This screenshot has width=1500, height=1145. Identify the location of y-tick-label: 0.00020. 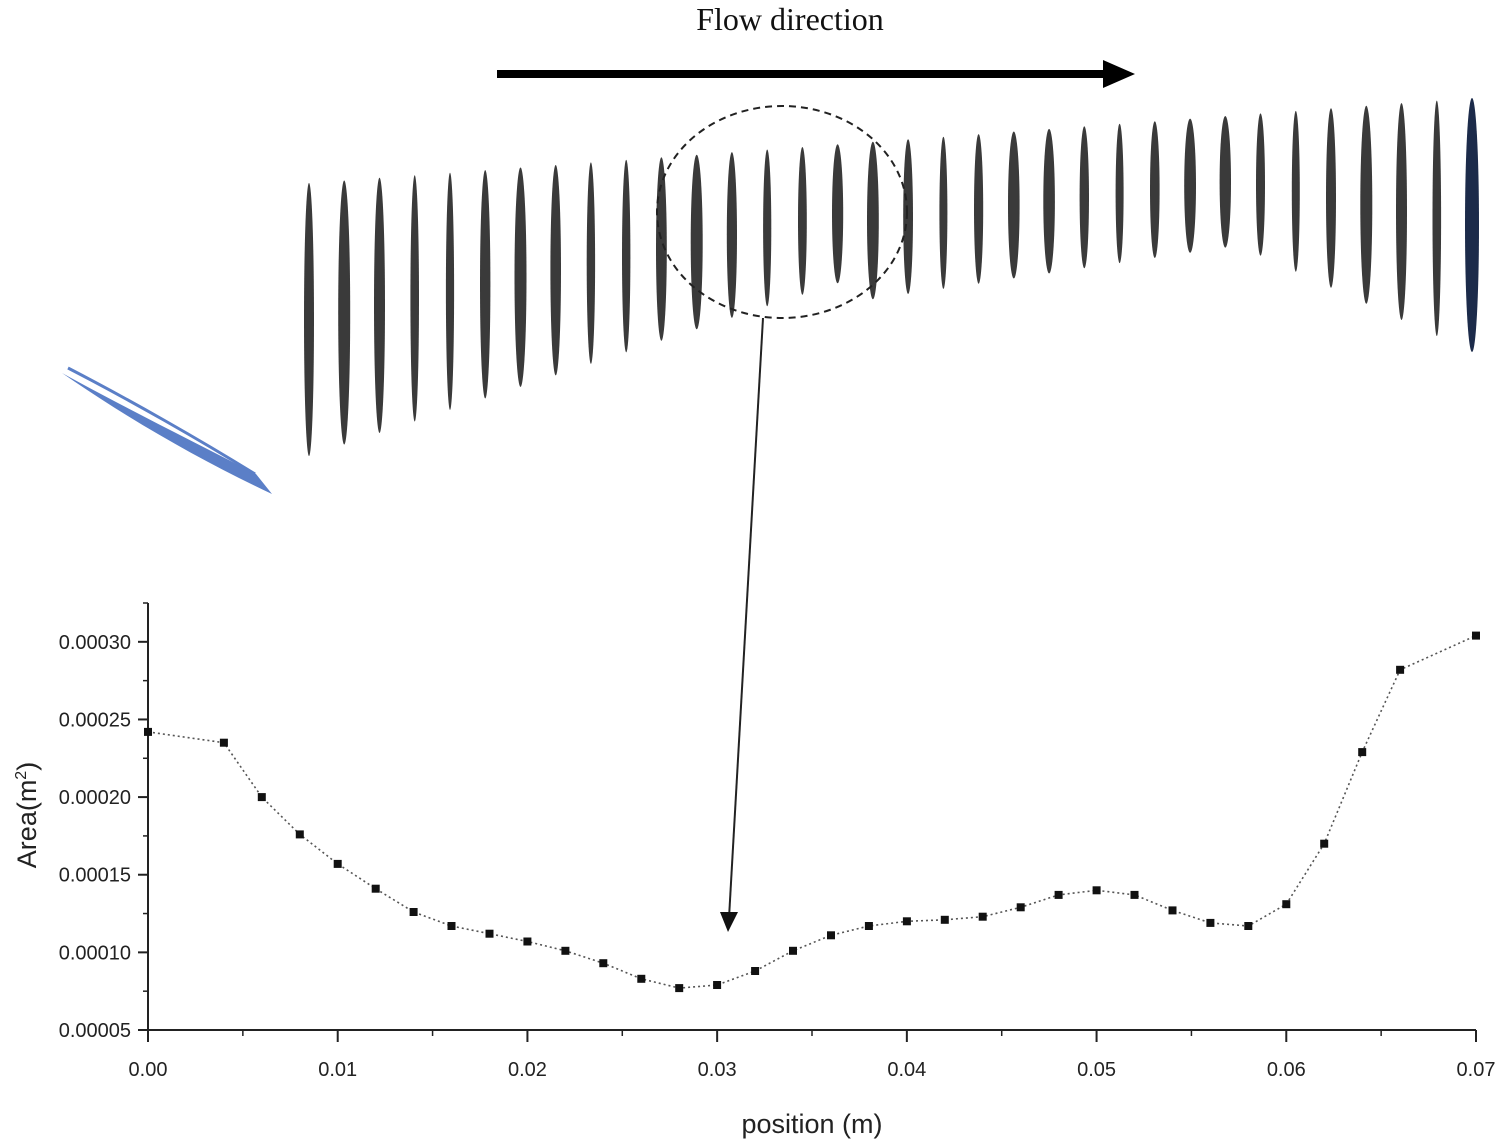
(95, 798).